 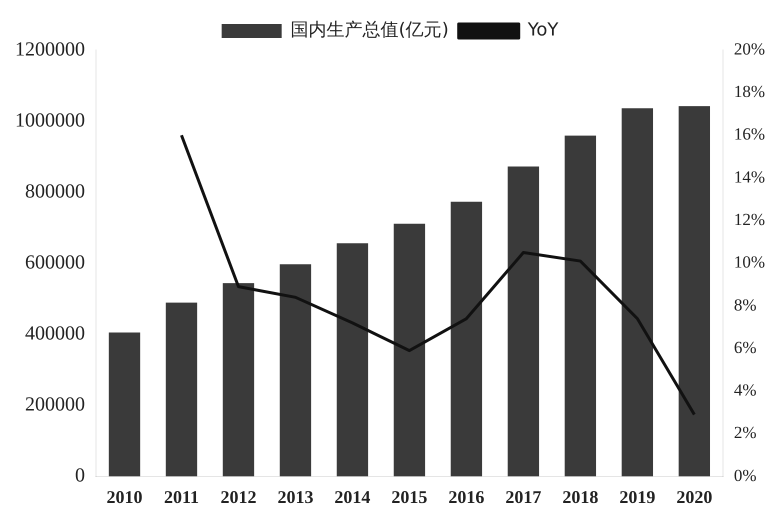 What do you see at coordinates (50, 120) in the screenshot?
I see `y-tick-label: 1000000` at bounding box center [50, 120].